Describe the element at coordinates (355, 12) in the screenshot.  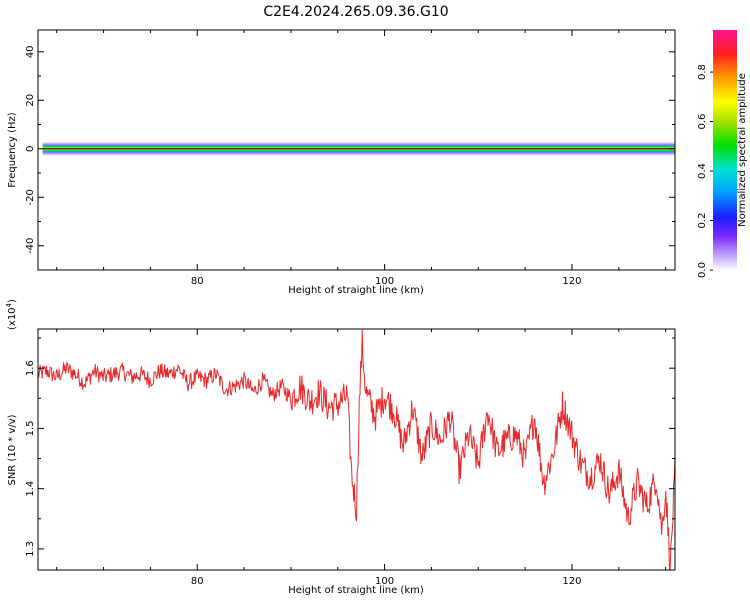
I see `figure-title: C2E4.2024.265.09.36.G10` at that location.